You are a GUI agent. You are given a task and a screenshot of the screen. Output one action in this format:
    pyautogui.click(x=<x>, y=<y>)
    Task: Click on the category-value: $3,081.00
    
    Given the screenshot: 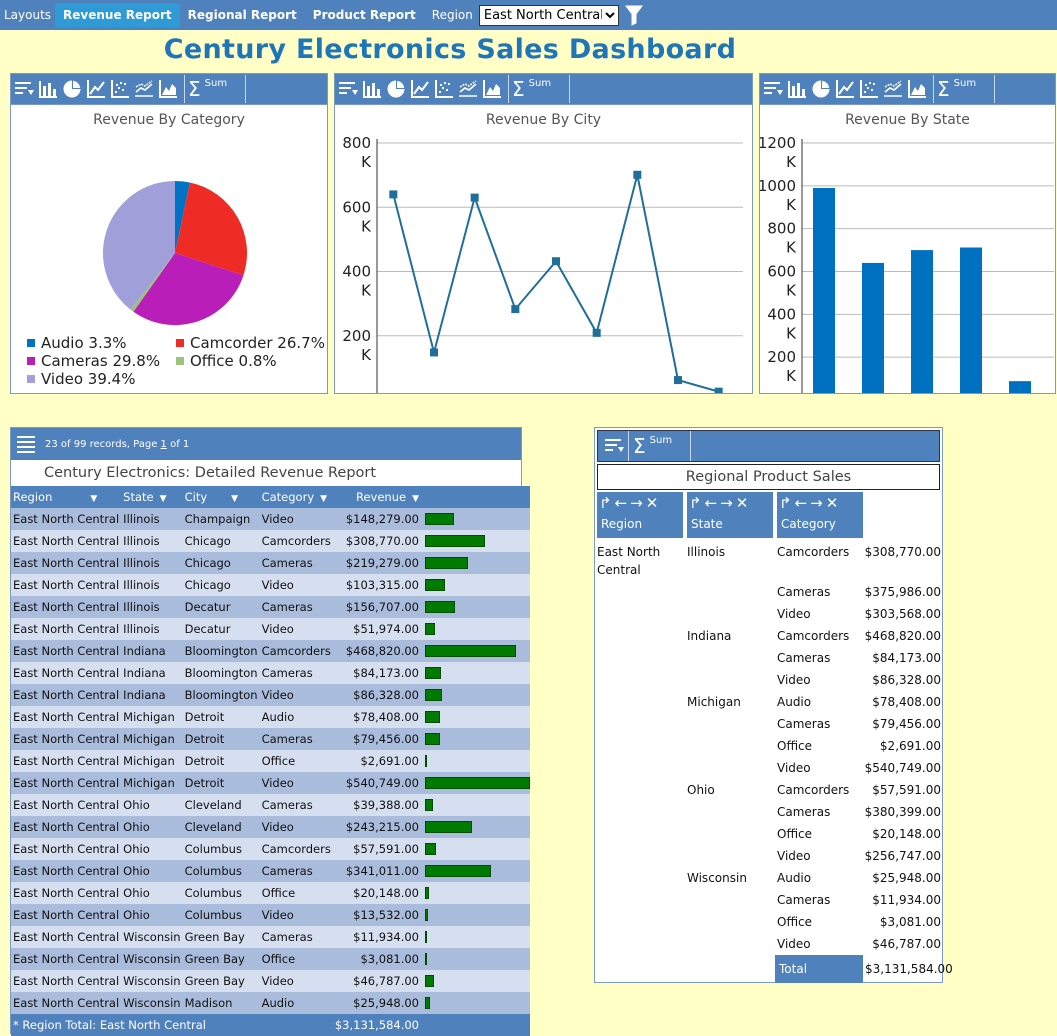 What is the action you would take?
    pyautogui.click(x=910, y=922)
    